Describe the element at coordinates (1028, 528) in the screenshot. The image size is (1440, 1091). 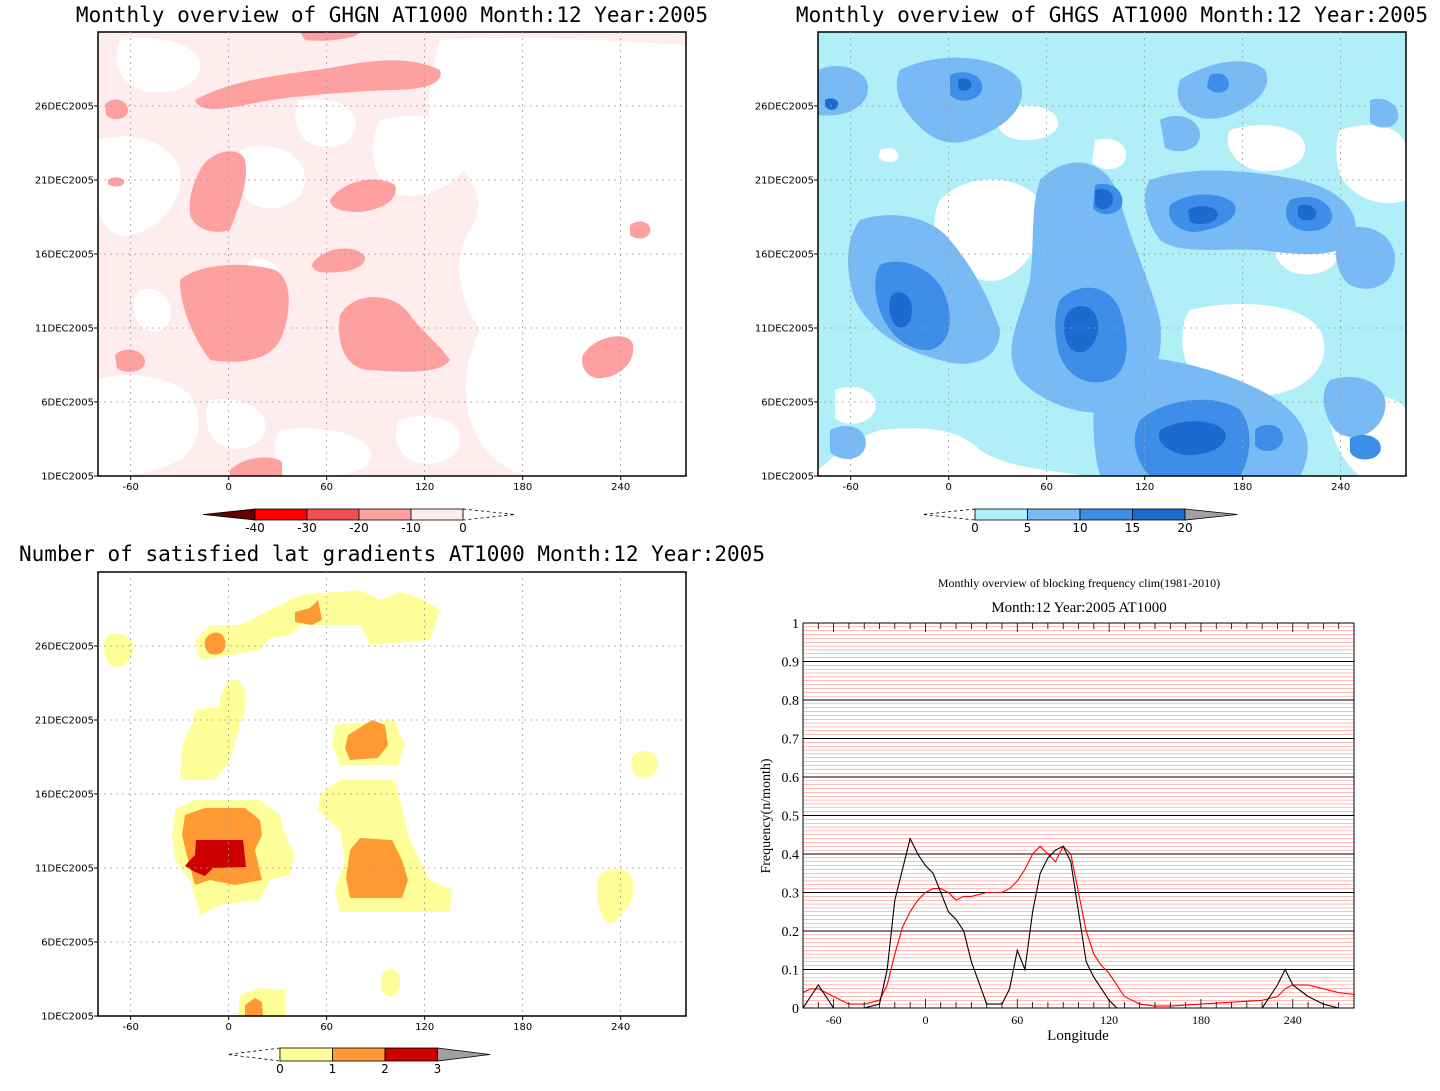
I see `colorbar-tick-label: 5` at that location.